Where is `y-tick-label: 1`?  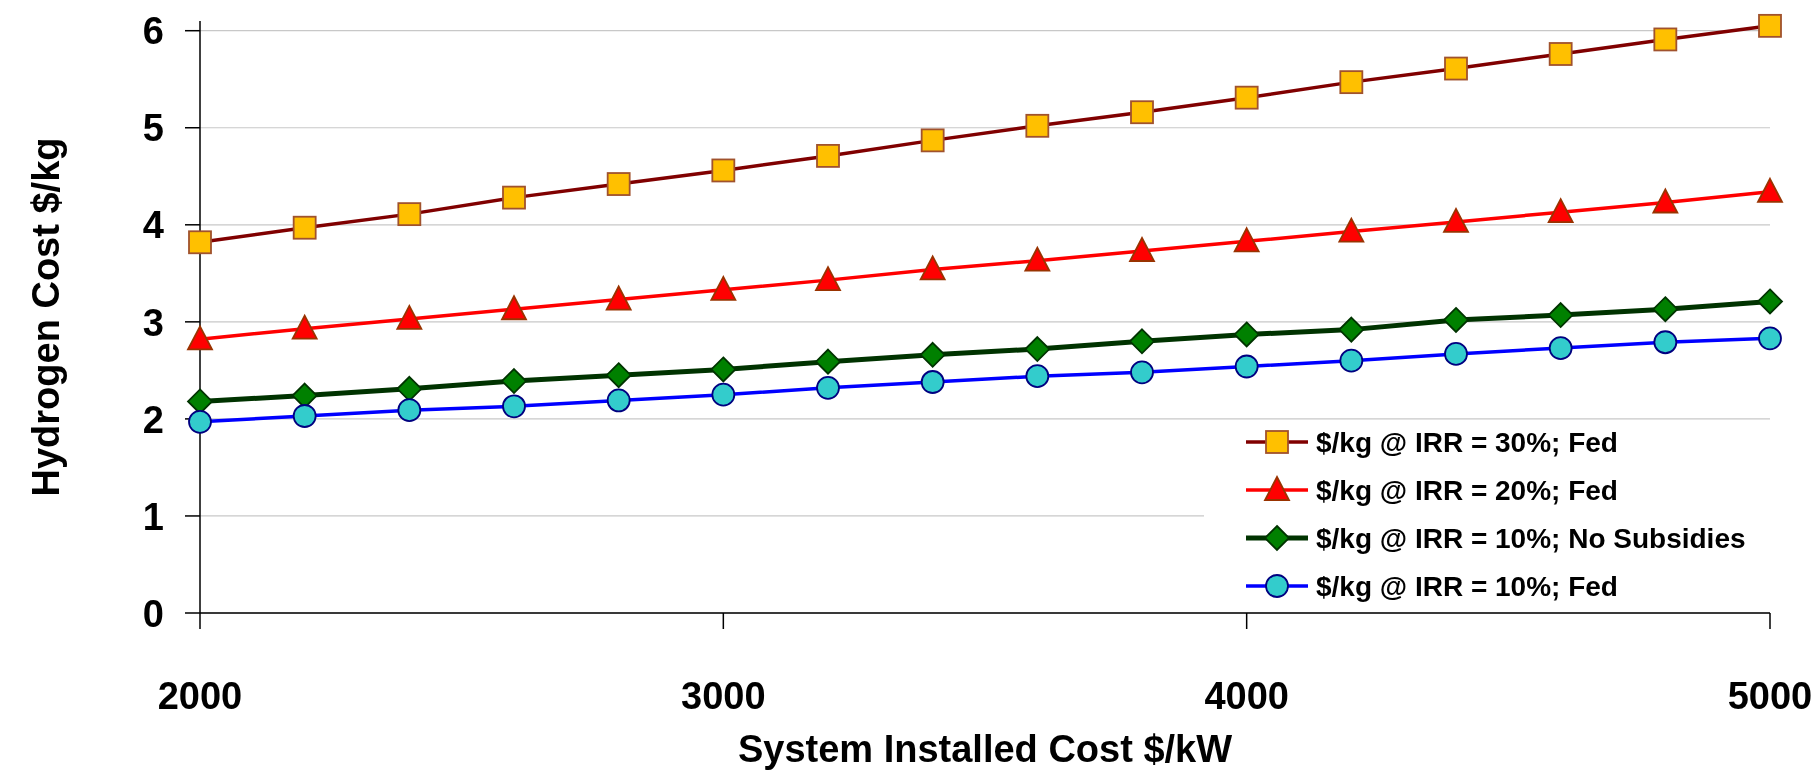
y-tick-label: 1 is located at coordinates (153, 516).